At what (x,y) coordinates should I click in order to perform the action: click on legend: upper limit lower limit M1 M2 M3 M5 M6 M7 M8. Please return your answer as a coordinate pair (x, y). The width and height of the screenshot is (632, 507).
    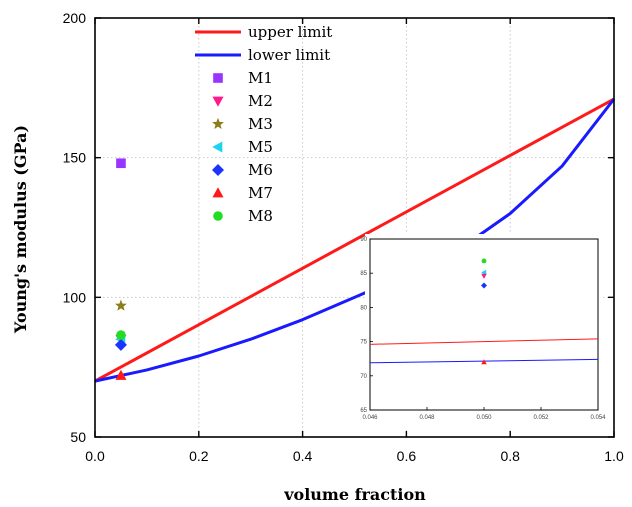
    Looking at the image, I should click on (263, 124).